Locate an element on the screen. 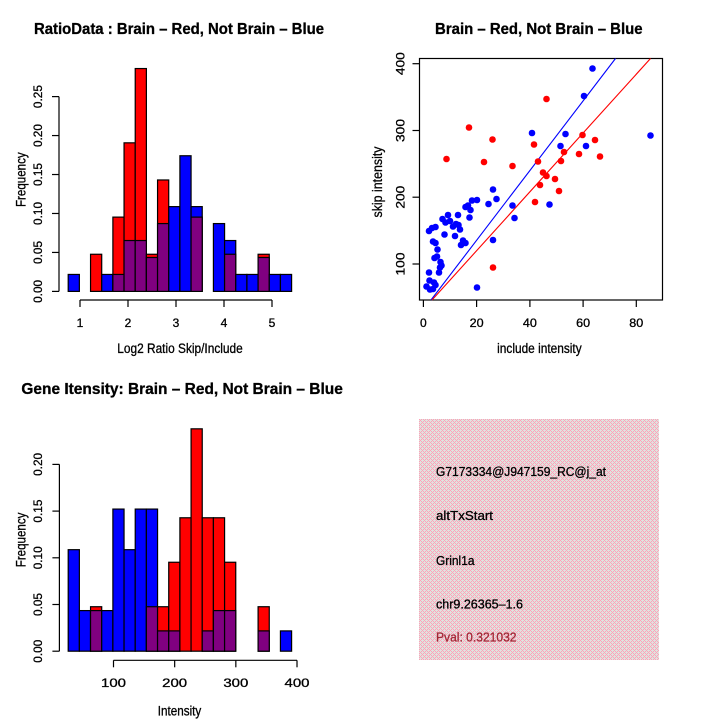  svg-text: 0 is located at coordinates (423, 323).